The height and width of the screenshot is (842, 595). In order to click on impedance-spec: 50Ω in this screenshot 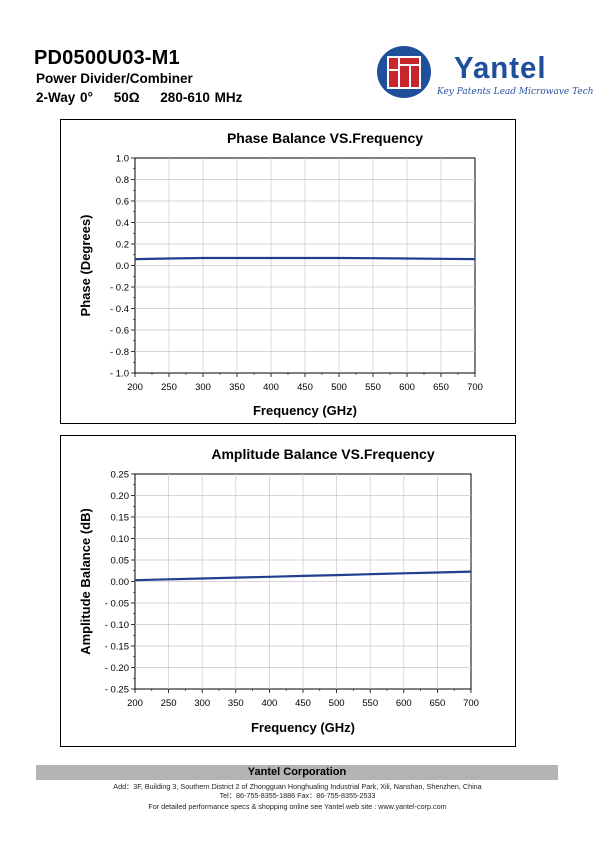, I will do `click(126, 97)`.